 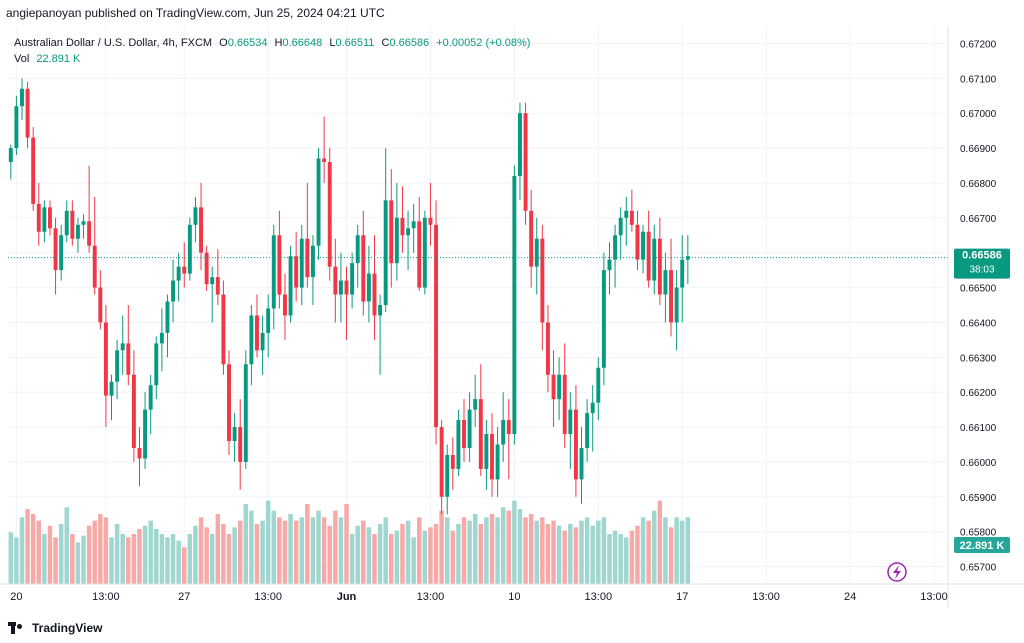 What do you see at coordinates (982, 263) in the screenshot?
I see `last-price-badge` at bounding box center [982, 263].